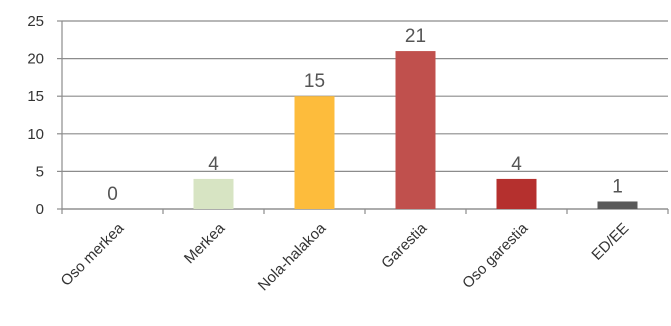  Describe the element at coordinates (314, 81) in the screenshot. I see `data-label: 15` at that location.